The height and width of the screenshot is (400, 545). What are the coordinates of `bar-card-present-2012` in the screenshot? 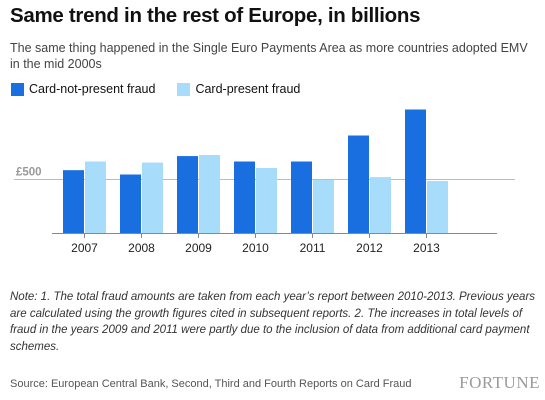 It's located at (380, 205).